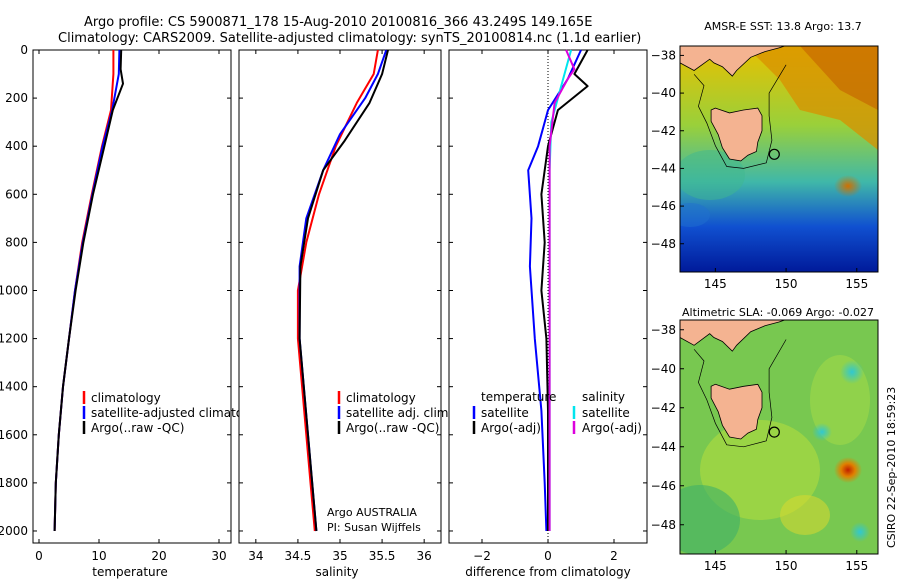 Image resolution: width=900 pixels, height=580 pixels. Describe the element at coordinates (614, 556) in the screenshot. I see `x-tick-label: 2` at that location.